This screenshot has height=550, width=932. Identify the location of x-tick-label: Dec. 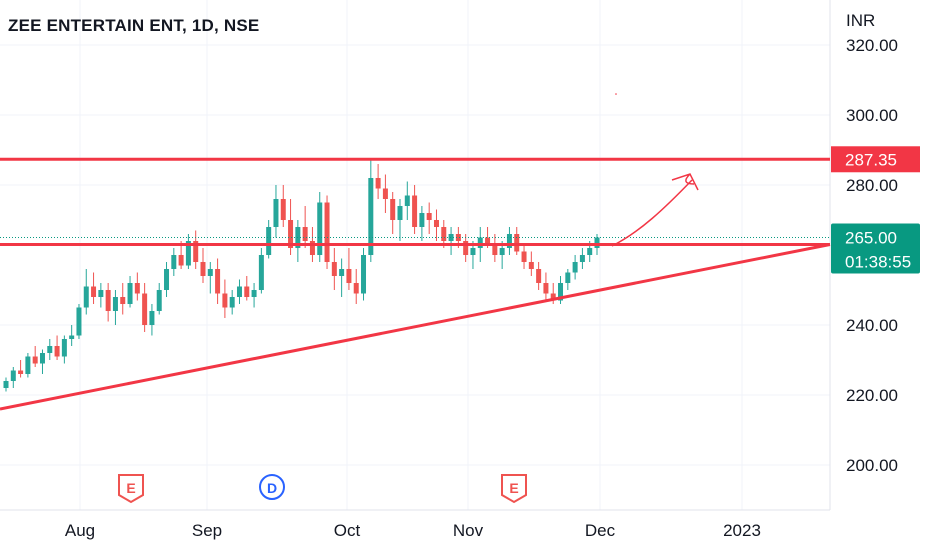
(600, 530).